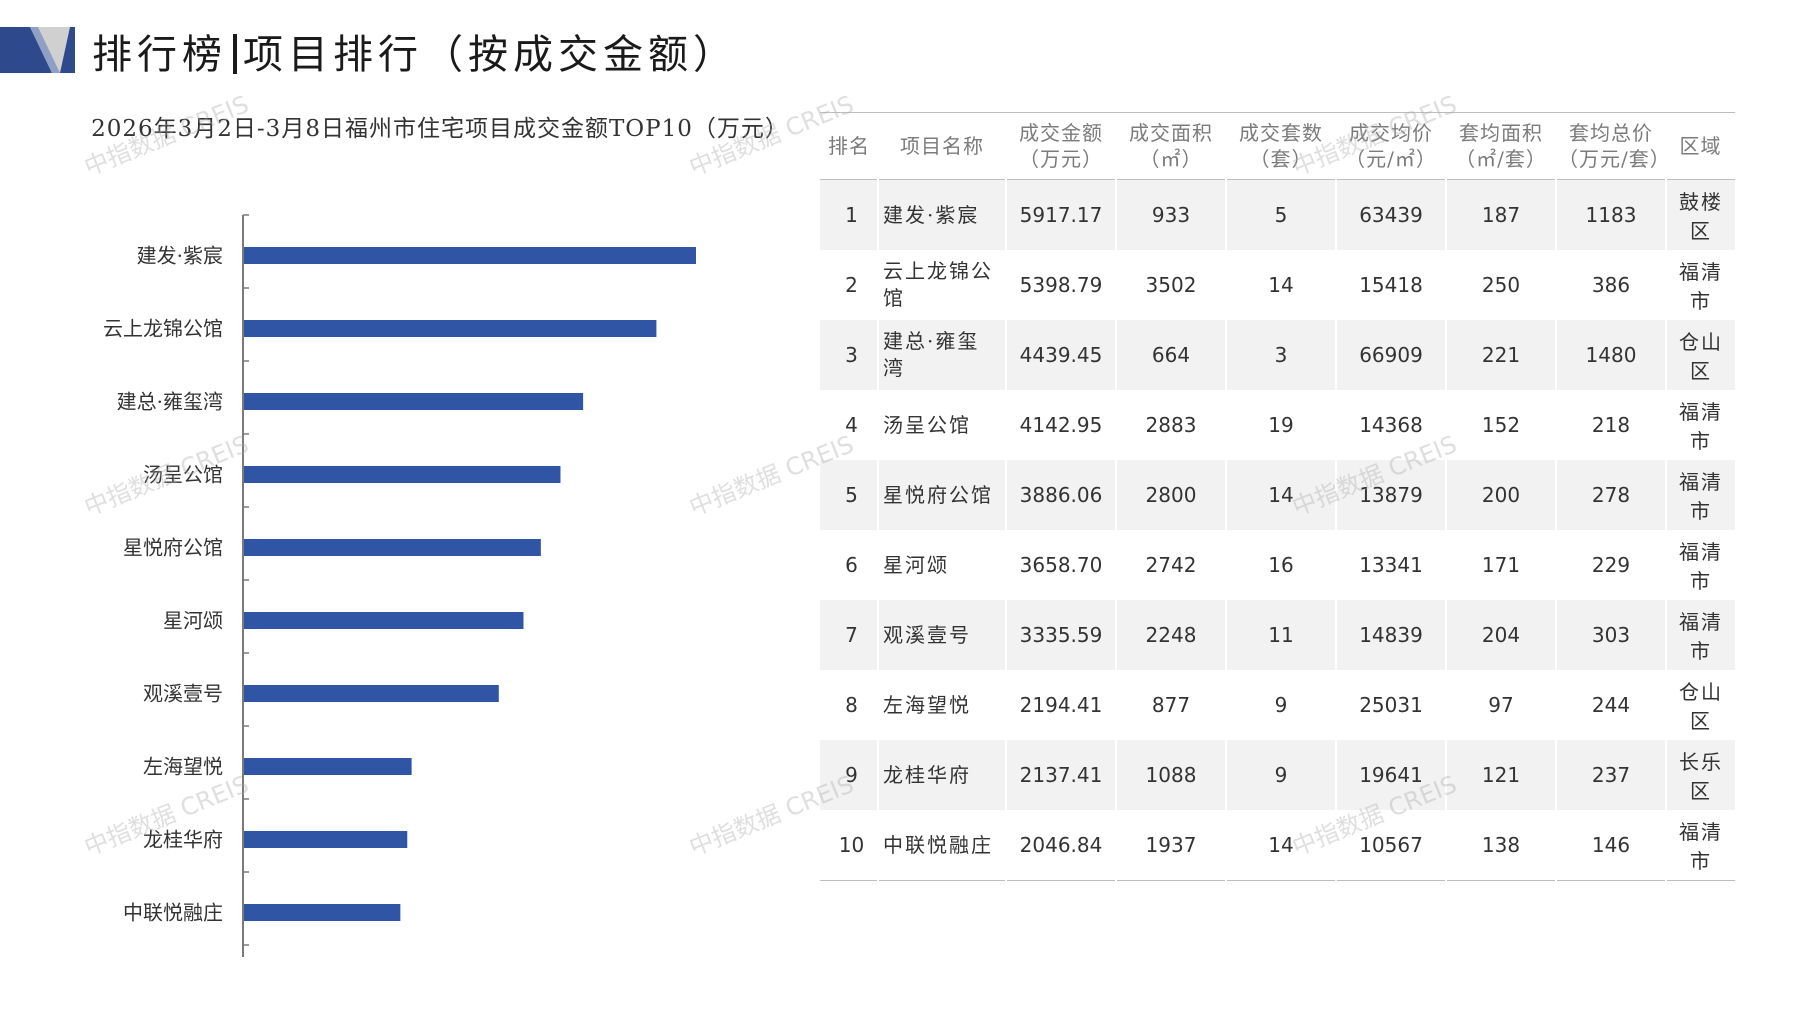 The width and height of the screenshot is (1797, 1010). I want to click on cell-units: 16, so click(1281, 565).